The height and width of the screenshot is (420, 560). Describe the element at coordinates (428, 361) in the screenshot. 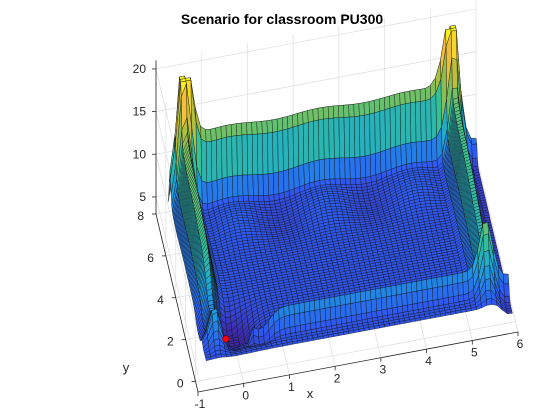

I see `x-tick-label: 4` at that location.